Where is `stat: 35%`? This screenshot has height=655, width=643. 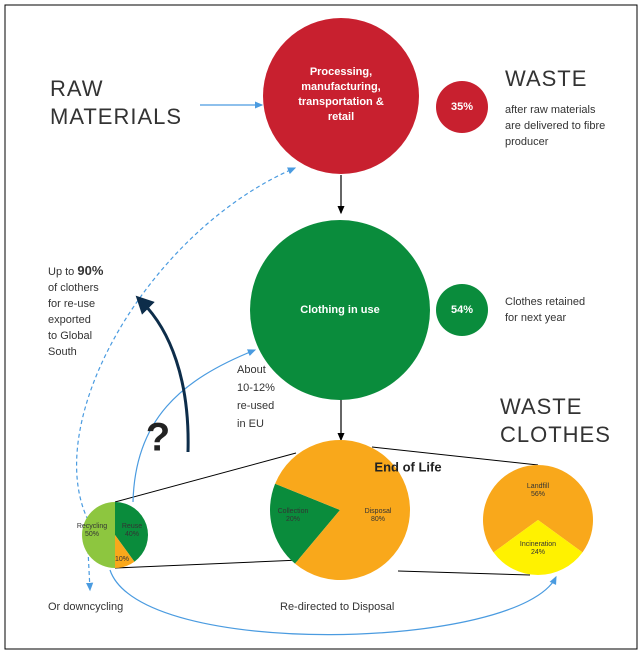 stat: 35% is located at coordinates (462, 107).